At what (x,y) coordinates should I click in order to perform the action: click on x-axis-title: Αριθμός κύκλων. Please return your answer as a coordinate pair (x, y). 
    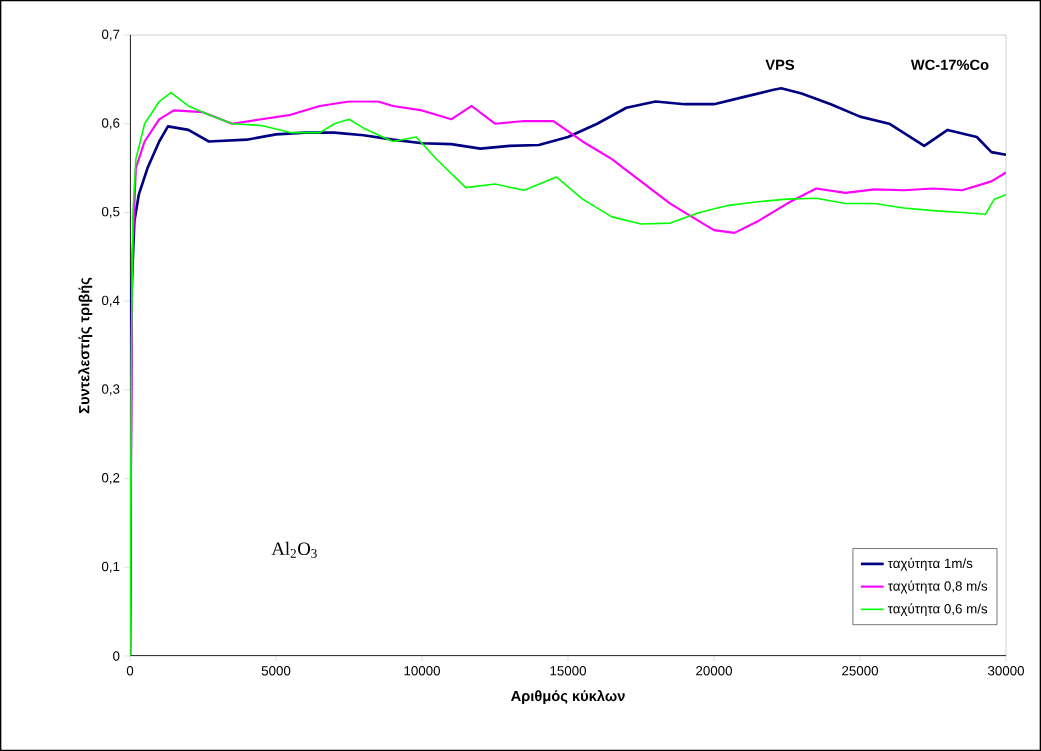
    Looking at the image, I should click on (568, 697).